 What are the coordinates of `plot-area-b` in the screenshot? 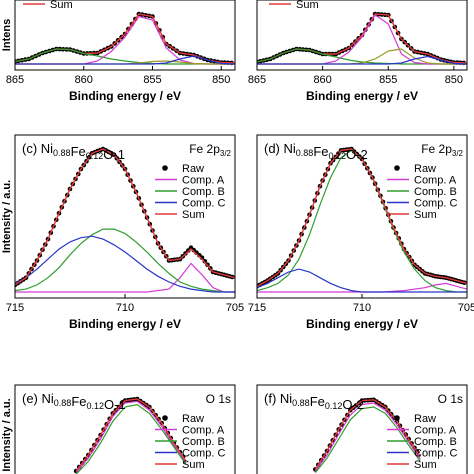 It's located at (362, 38).